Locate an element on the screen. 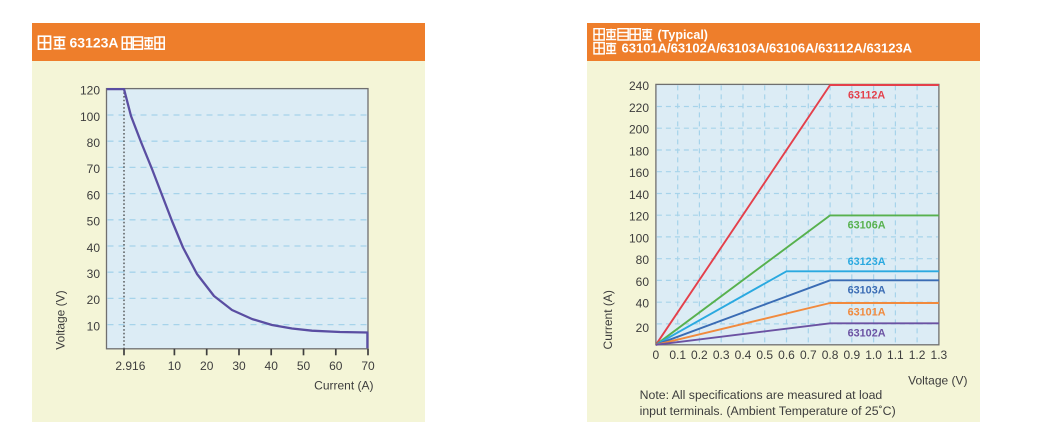  svg-text: 63102A is located at coordinates (867, 334).